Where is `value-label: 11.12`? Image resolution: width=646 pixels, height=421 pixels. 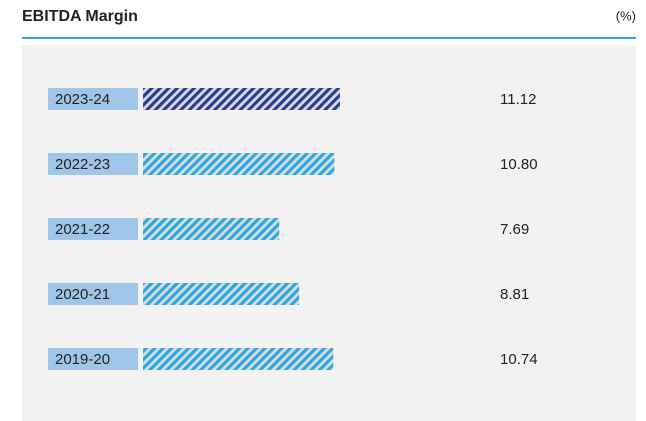
value-label: 11.12 is located at coordinates (518, 99).